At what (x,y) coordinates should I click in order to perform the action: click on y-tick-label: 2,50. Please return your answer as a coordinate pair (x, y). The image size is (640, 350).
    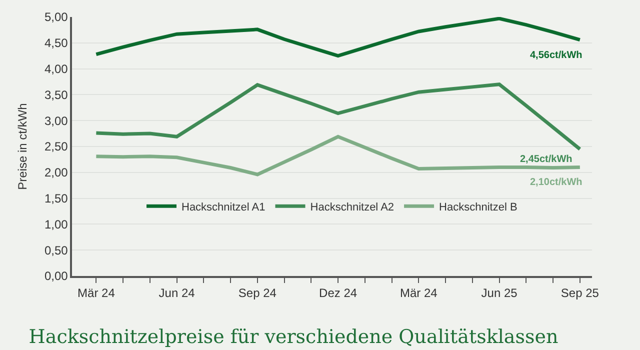
    Looking at the image, I should click on (56, 147).